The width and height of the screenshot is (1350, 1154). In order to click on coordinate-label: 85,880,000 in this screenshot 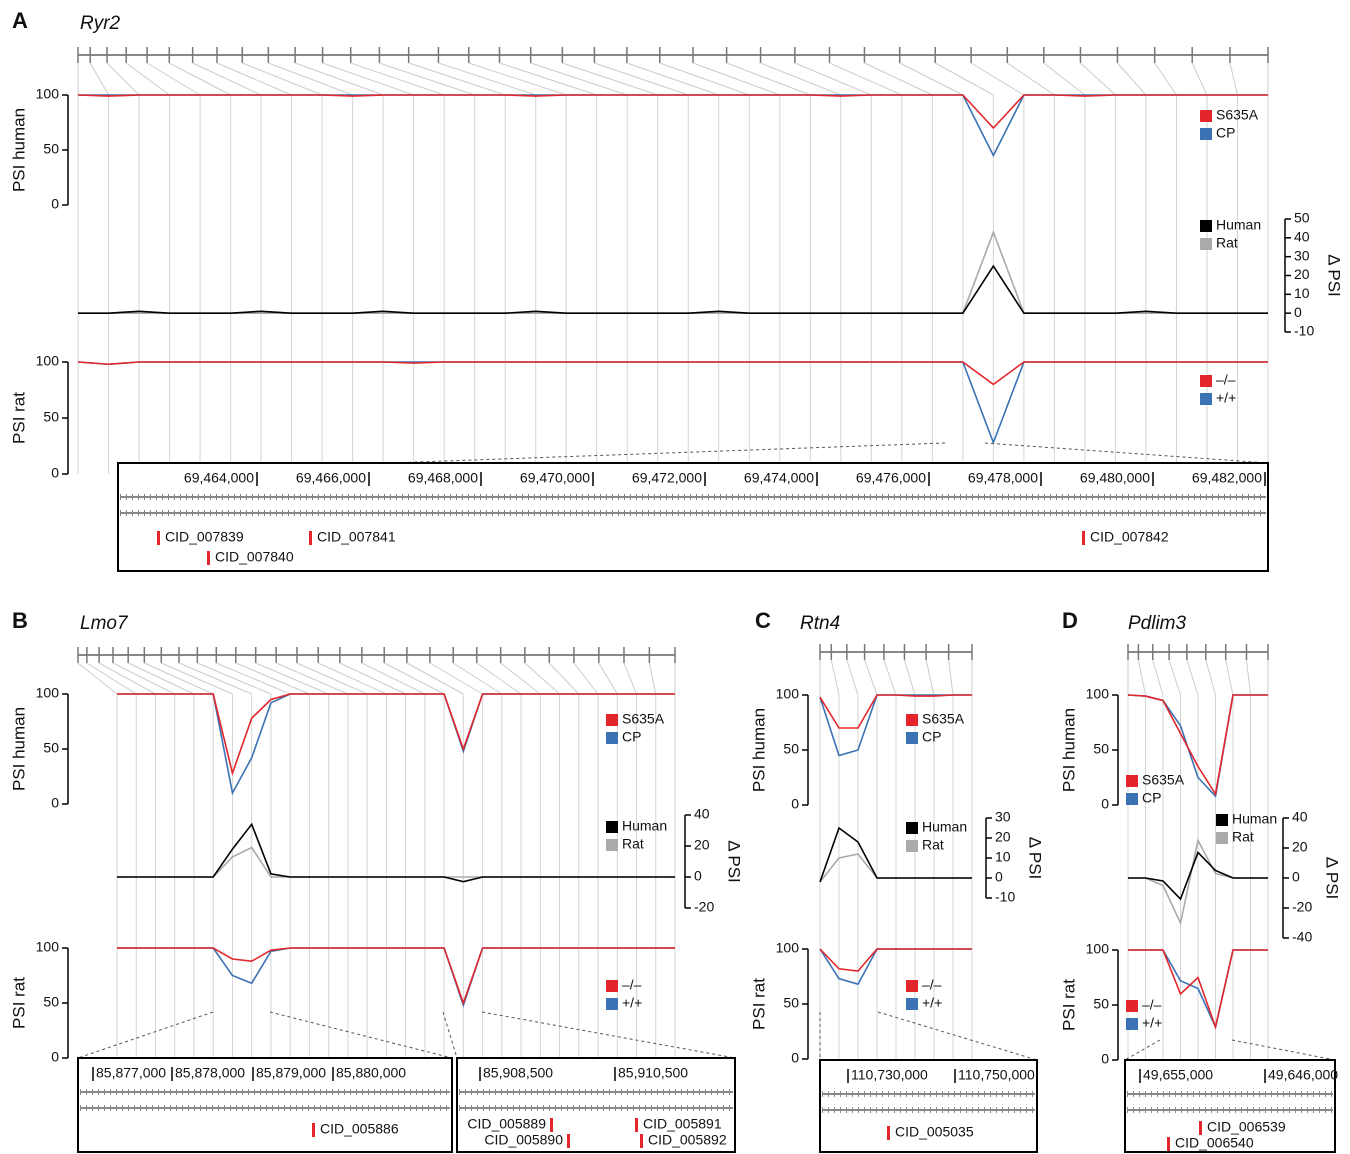, I will do `click(371, 1073)`.